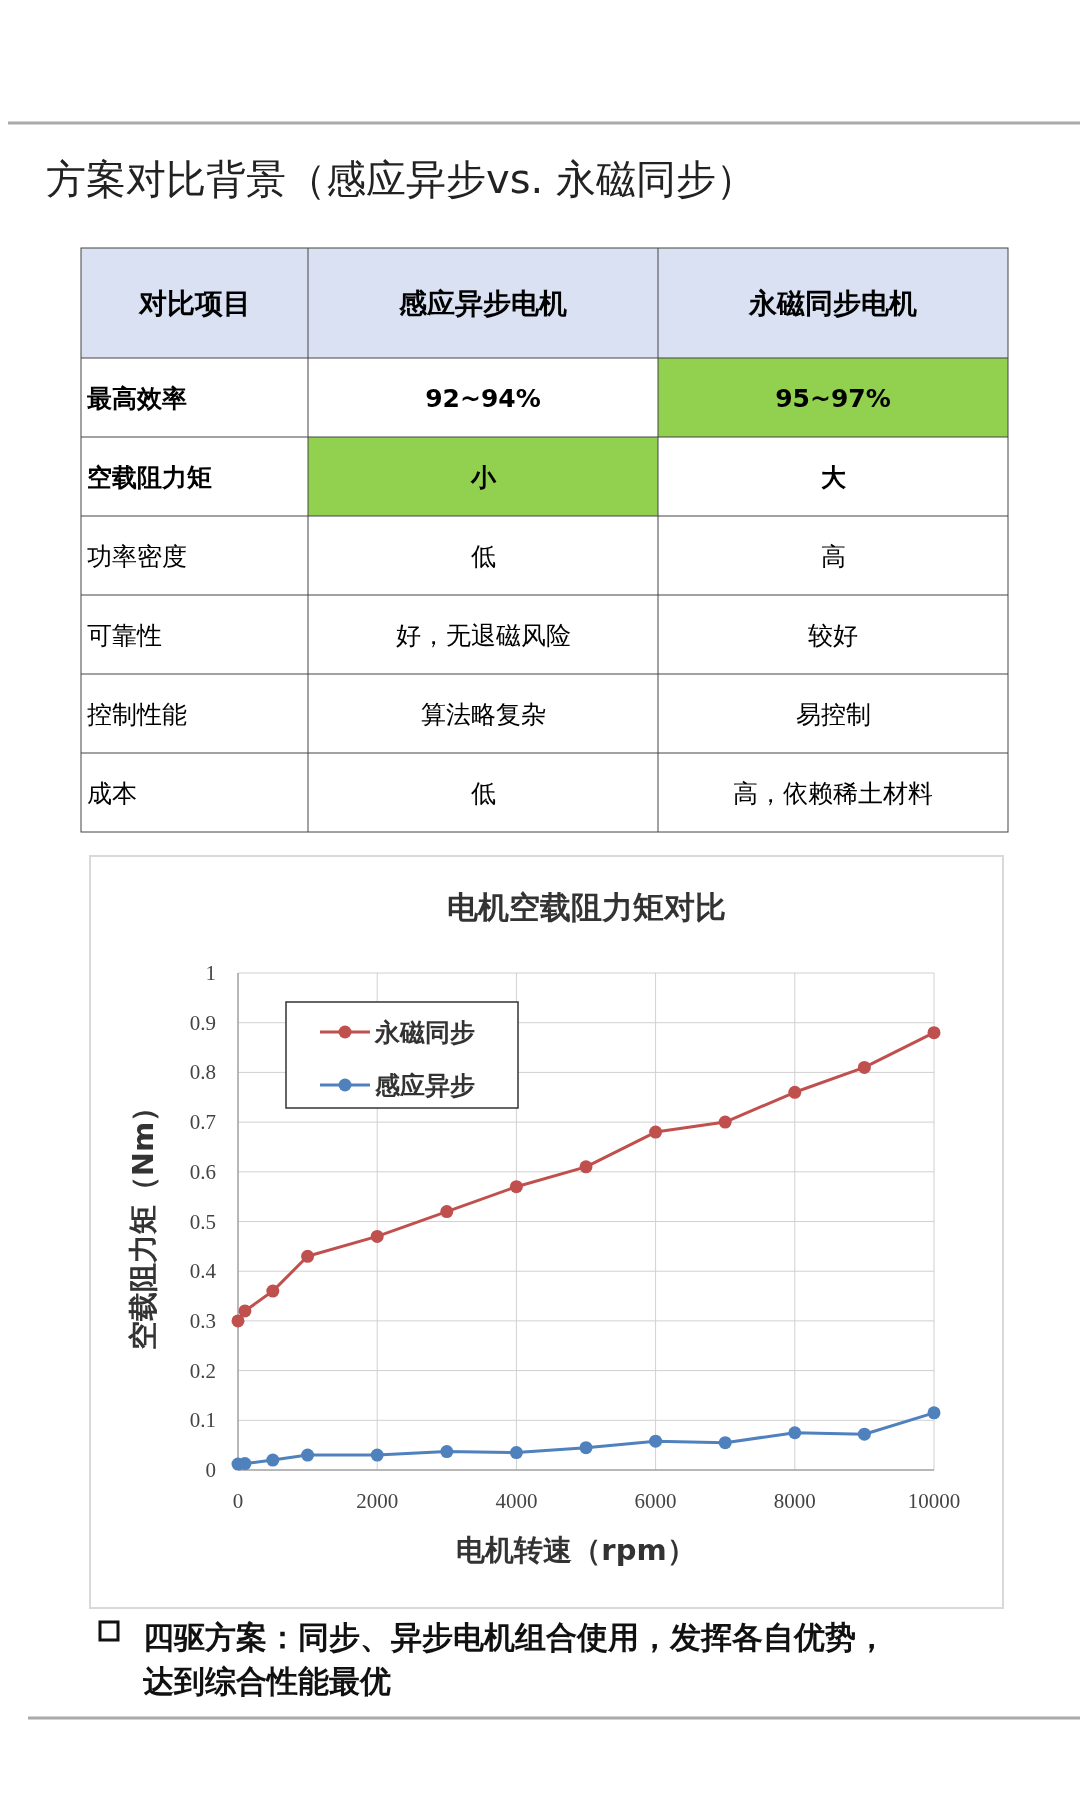 The image size is (1080, 1800). I want to click on category-label: 最高效率, so click(137, 398).